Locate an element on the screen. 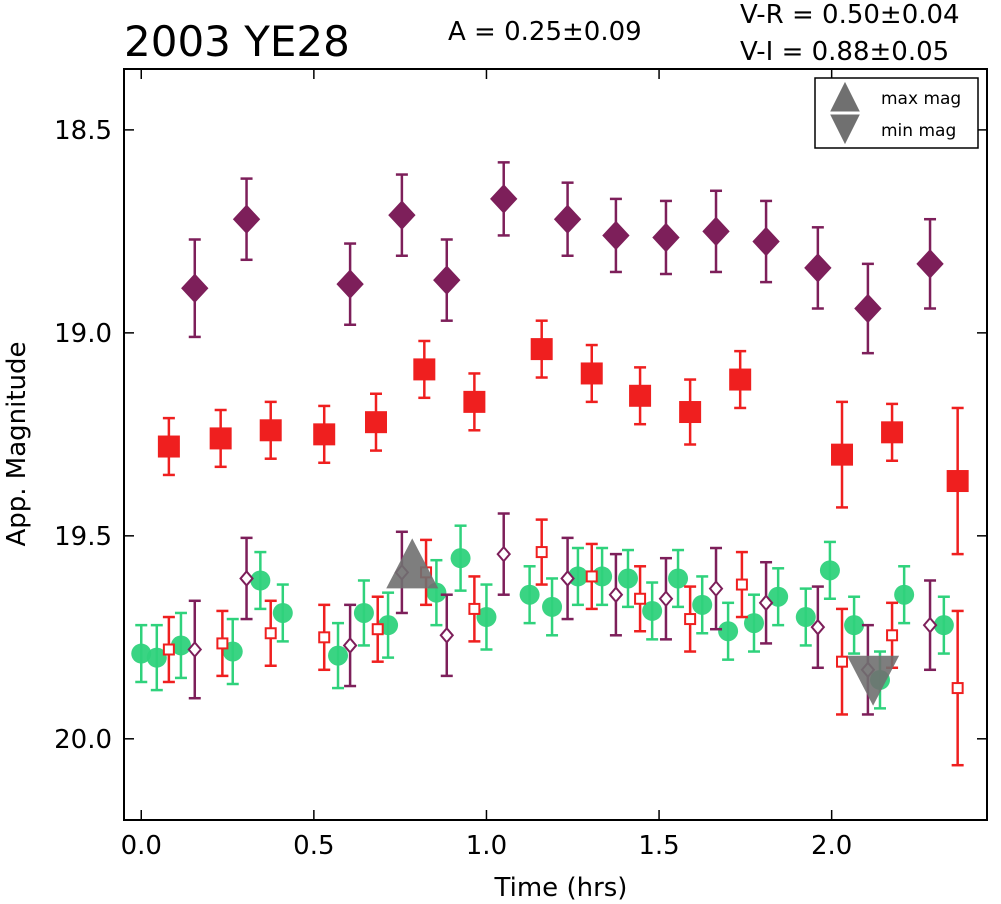 This screenshot has width=1001, height=904. x-tick-label: 2.0 is located at coordinates (831, 846).